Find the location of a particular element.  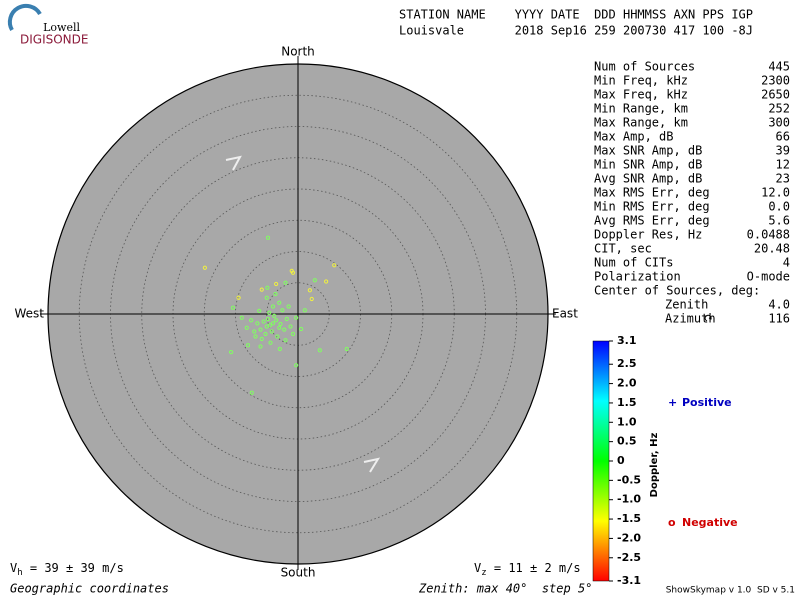

colorbar-tick-label: 1.5 is located at coordinates (627, 402).